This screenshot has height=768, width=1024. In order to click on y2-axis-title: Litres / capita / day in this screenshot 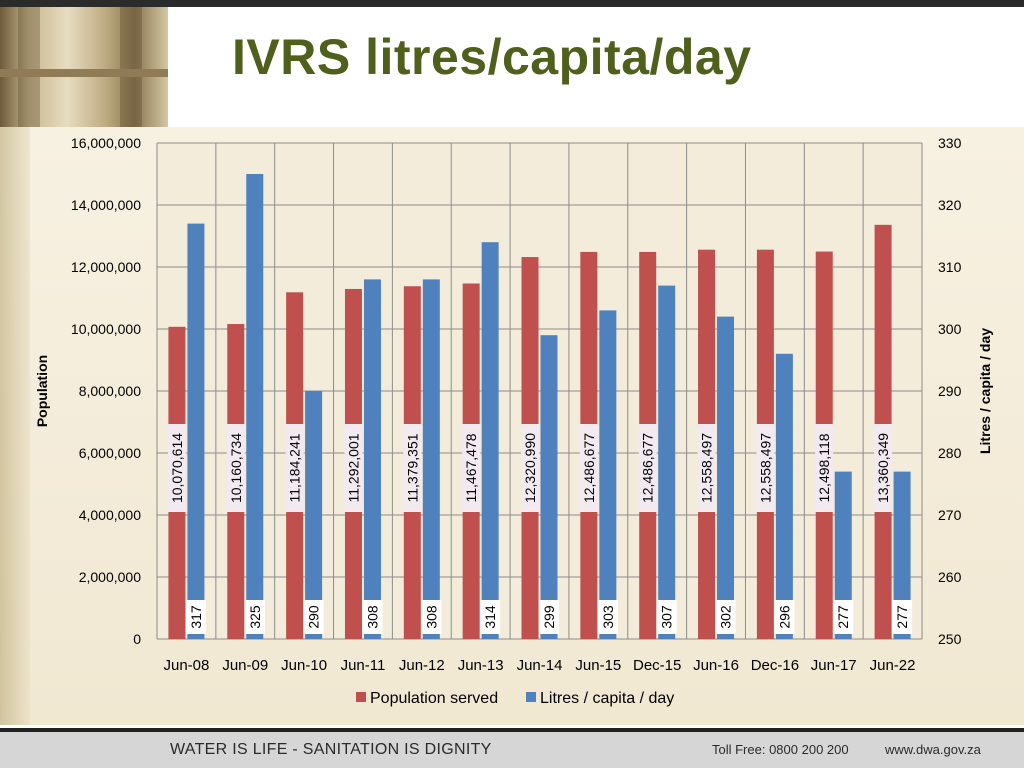, I will do `click(985, 391)`.